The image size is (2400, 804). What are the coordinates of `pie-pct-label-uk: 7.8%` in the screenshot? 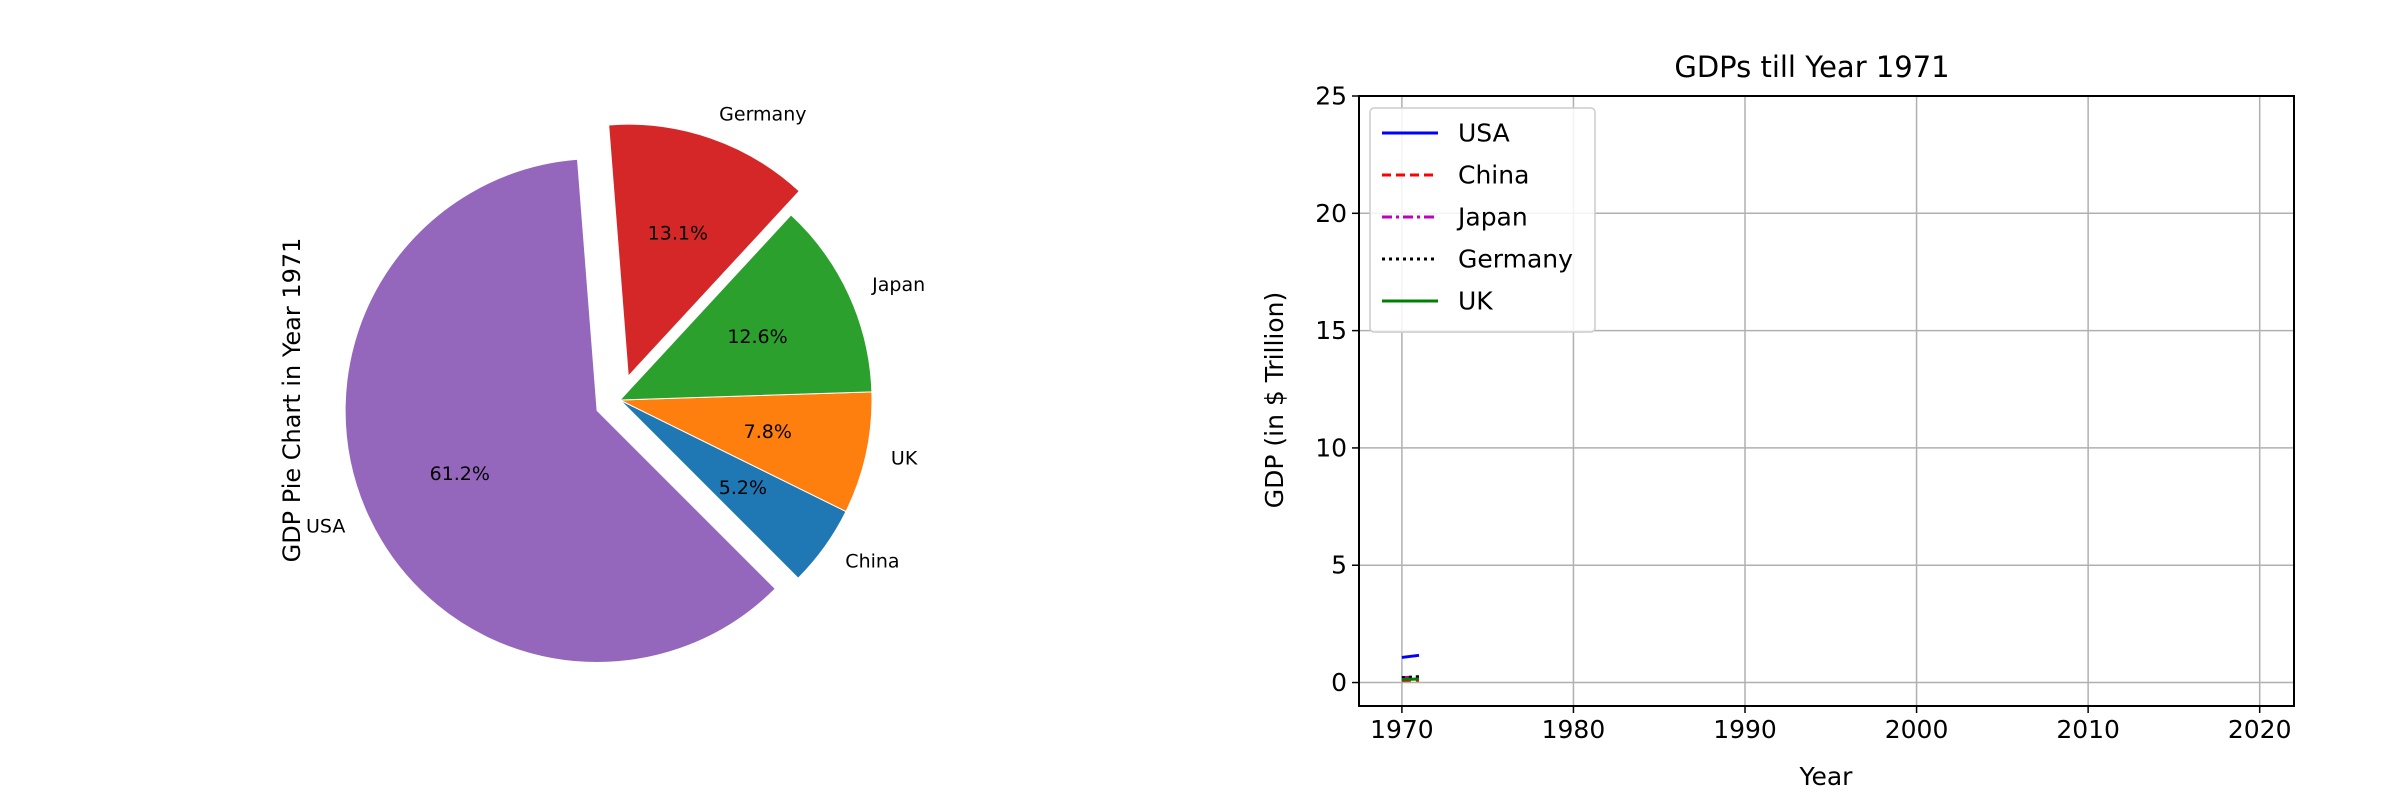 It's located at (768, 432).